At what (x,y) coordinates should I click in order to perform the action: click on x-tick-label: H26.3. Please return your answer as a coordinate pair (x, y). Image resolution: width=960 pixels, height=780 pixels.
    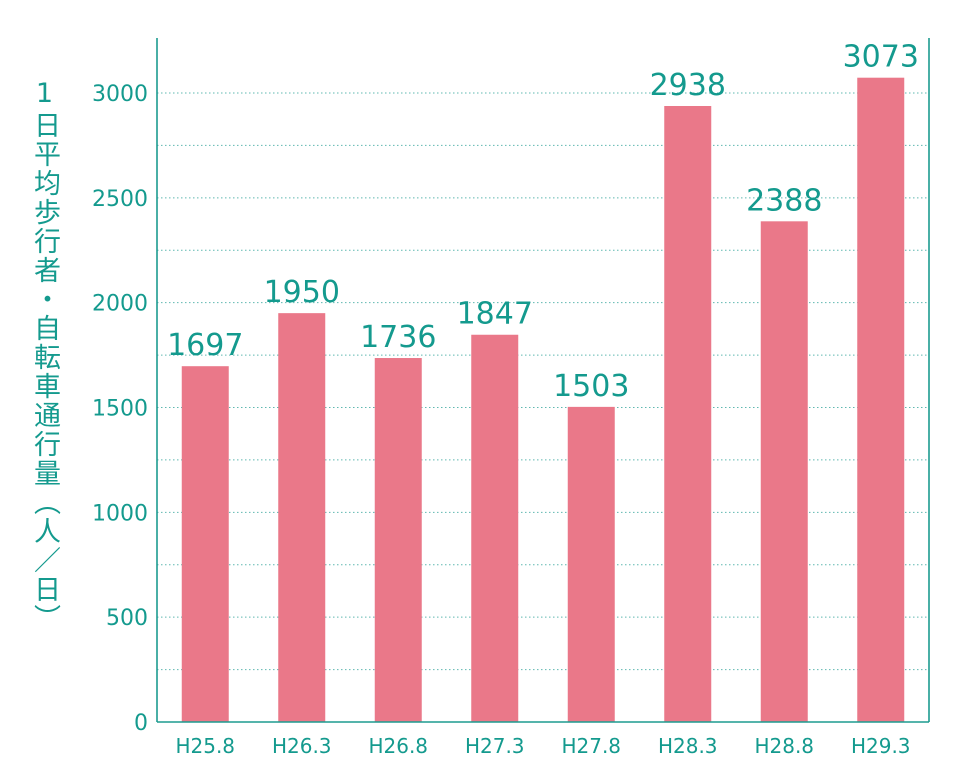
    Looking at the image, I should click on (302, 746).